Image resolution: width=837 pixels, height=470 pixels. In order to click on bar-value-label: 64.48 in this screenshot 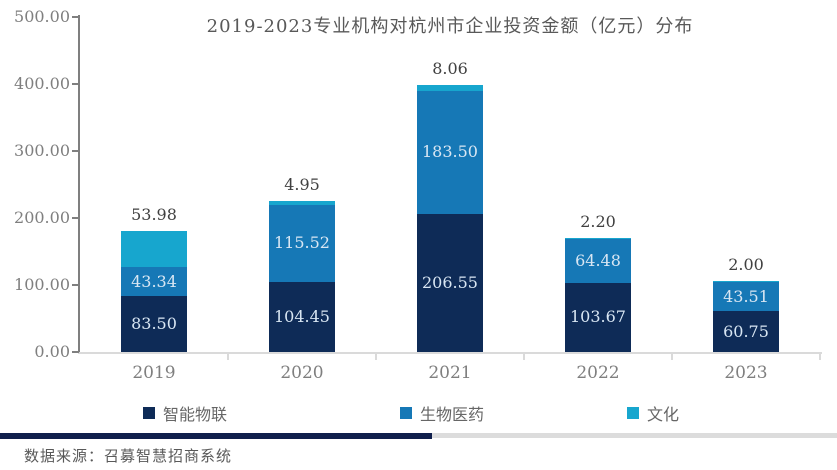, I will do `click(598, 260)`.